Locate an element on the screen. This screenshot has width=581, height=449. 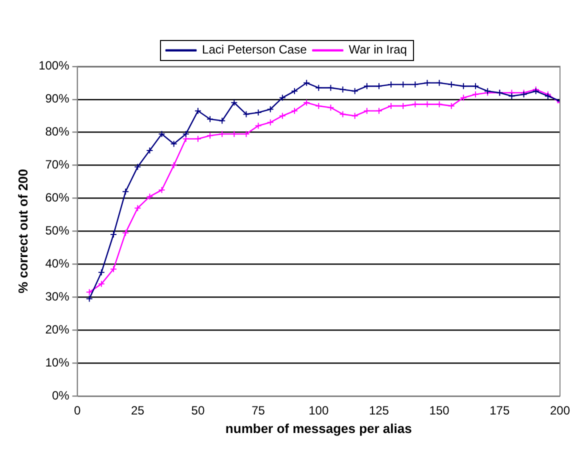
legend-label: Laci Peterson Case is located at coordinates (255, 49).